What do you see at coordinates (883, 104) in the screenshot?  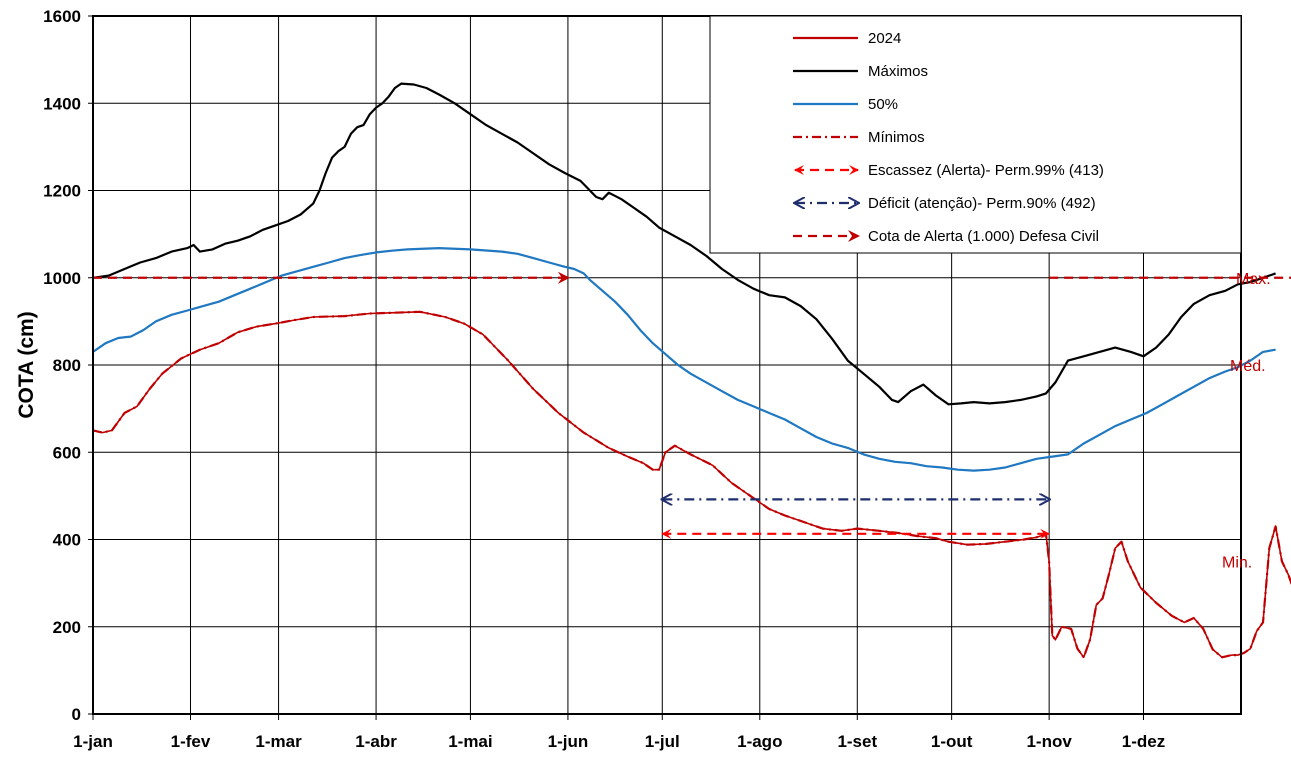 I see `legend-label: 50%` at bounding box center [883, 104].